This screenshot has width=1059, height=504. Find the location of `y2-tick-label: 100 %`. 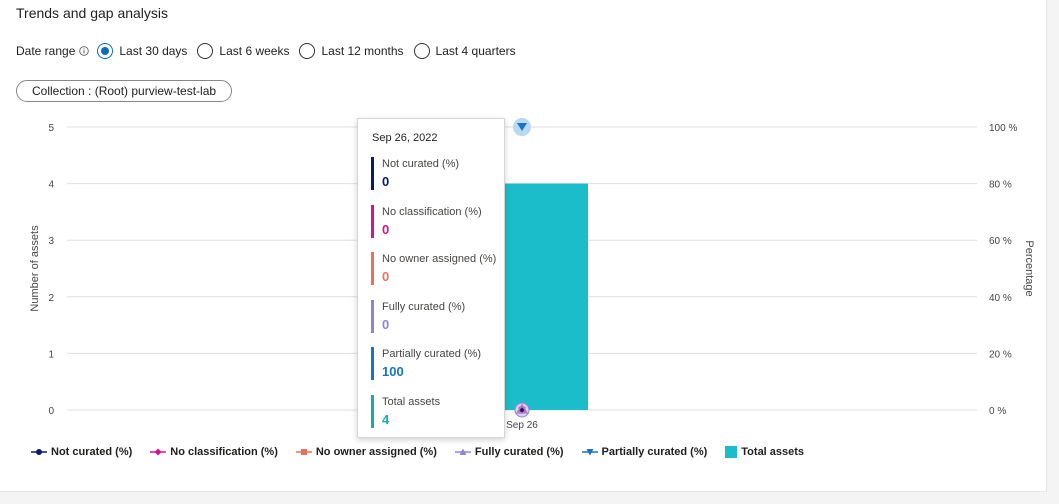

y2-tick-label: 100 % is located at coordinates (1003, 128).